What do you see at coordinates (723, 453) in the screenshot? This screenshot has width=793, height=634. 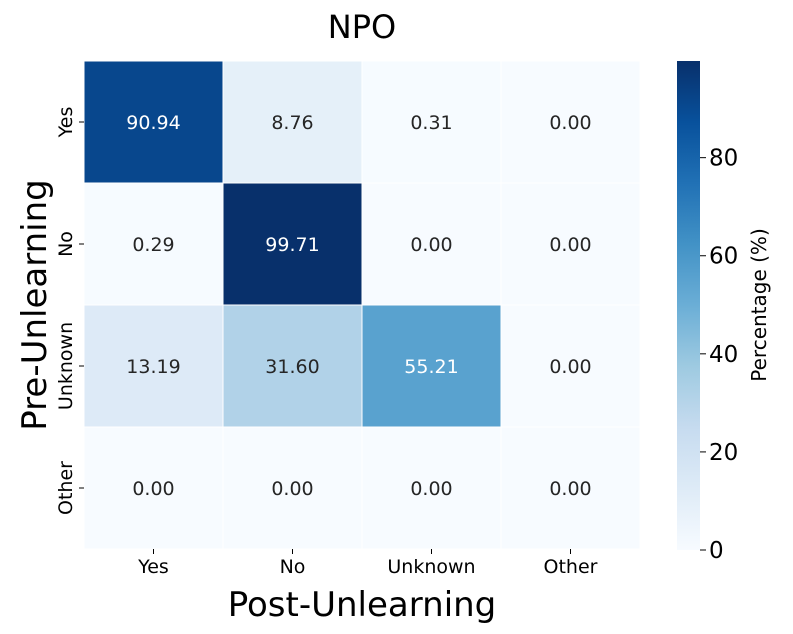 I see `colorbar-tick-label: 20` at bounding box center [723, 453].